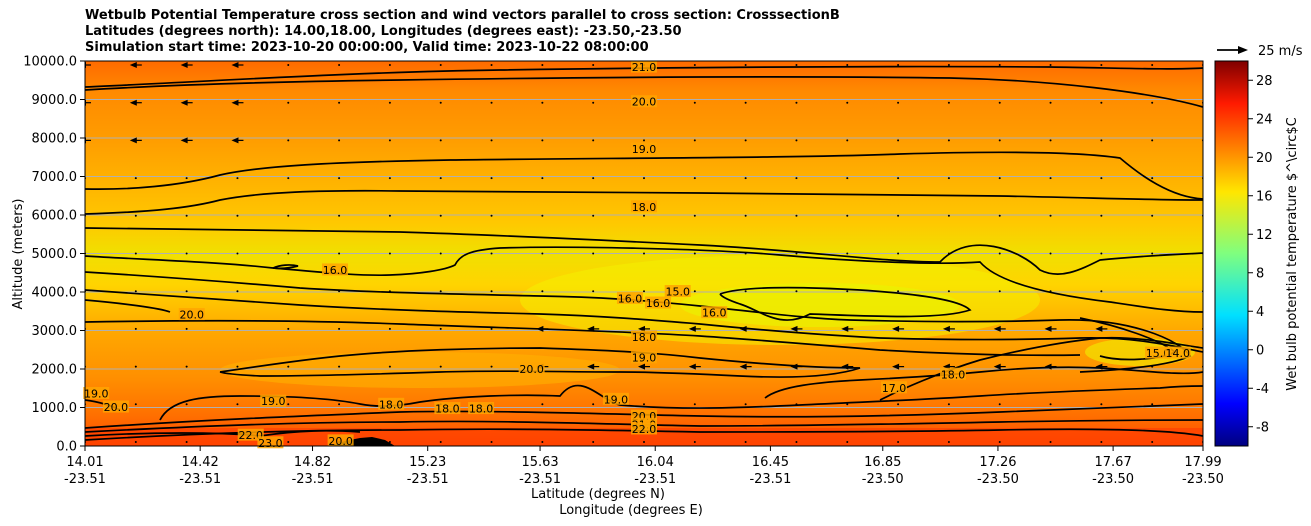 Image resolution: width=1311 pixels, height=526 pixels. I want to click on wind-vector-arrow, so click(743, 366).